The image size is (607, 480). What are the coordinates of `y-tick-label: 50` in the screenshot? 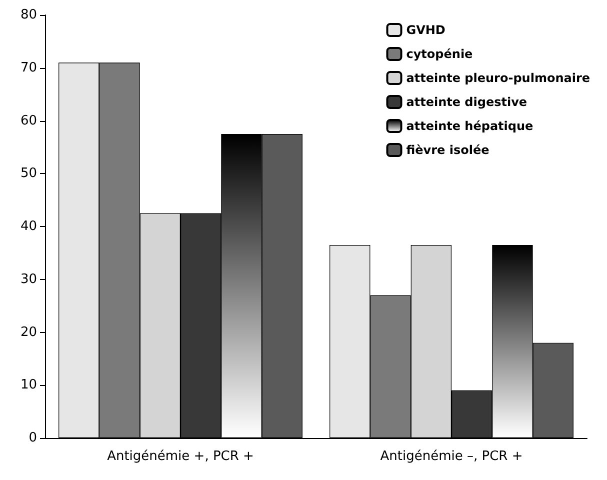 It's located at (28, 174).